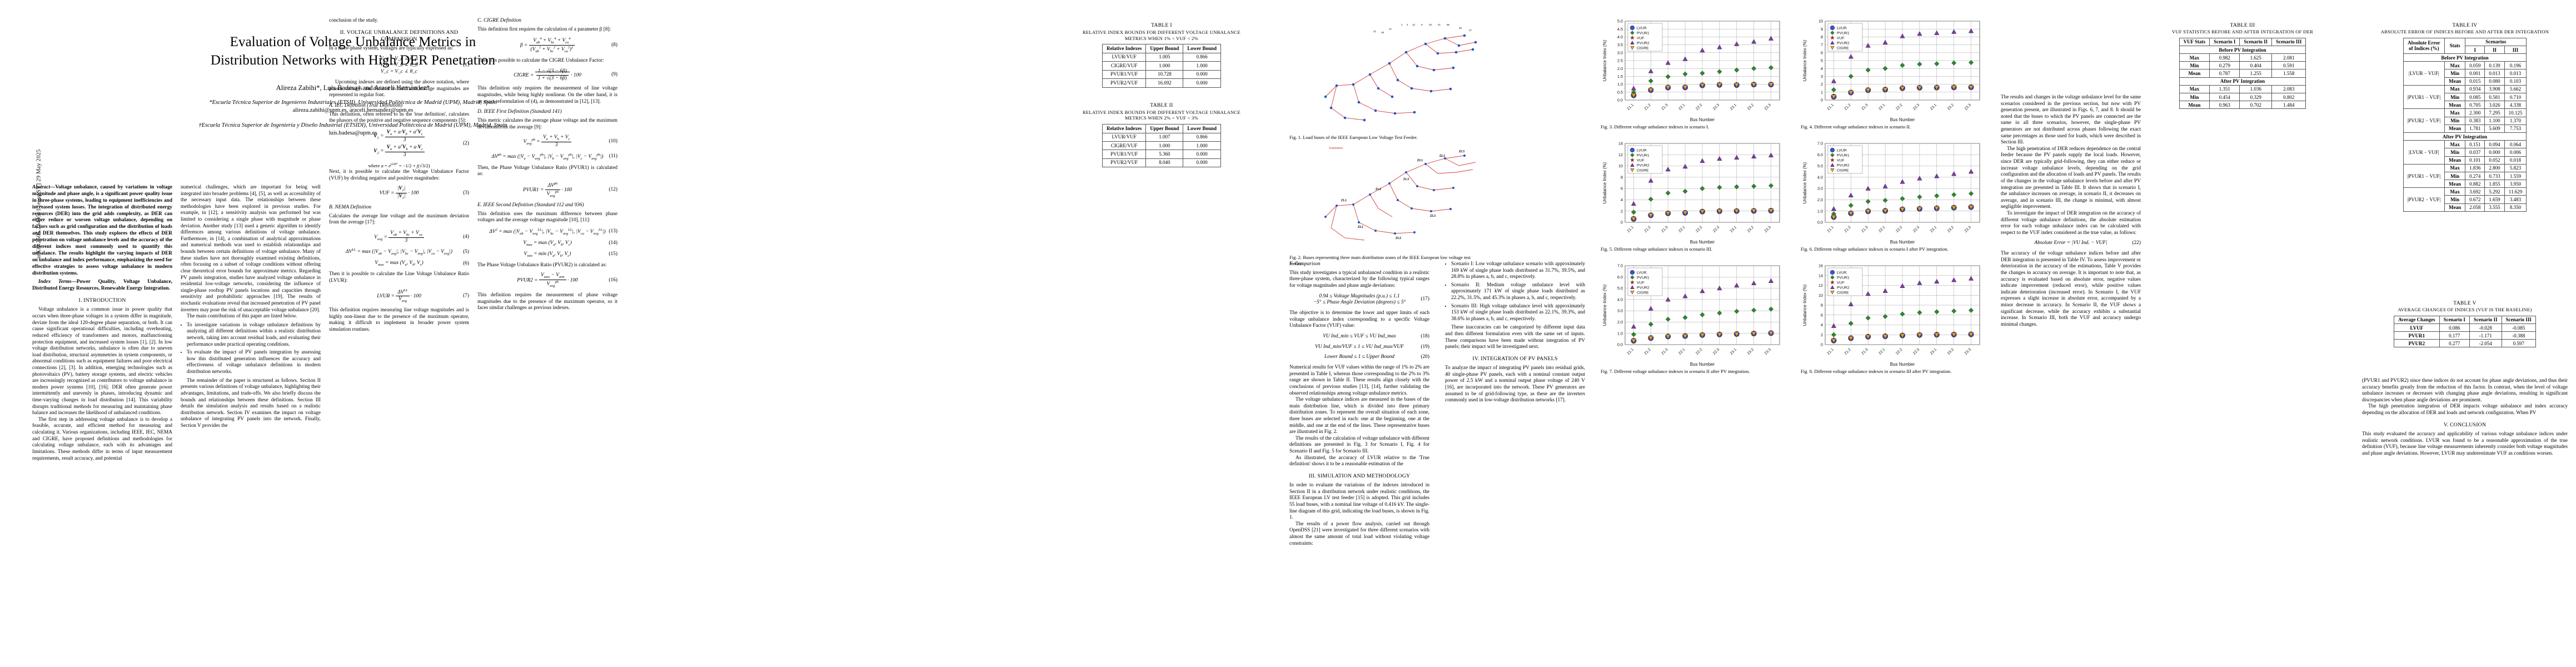 This screenshot has height=667, width=2576. I want to click on svg-text: 7, so click(1822, 44).